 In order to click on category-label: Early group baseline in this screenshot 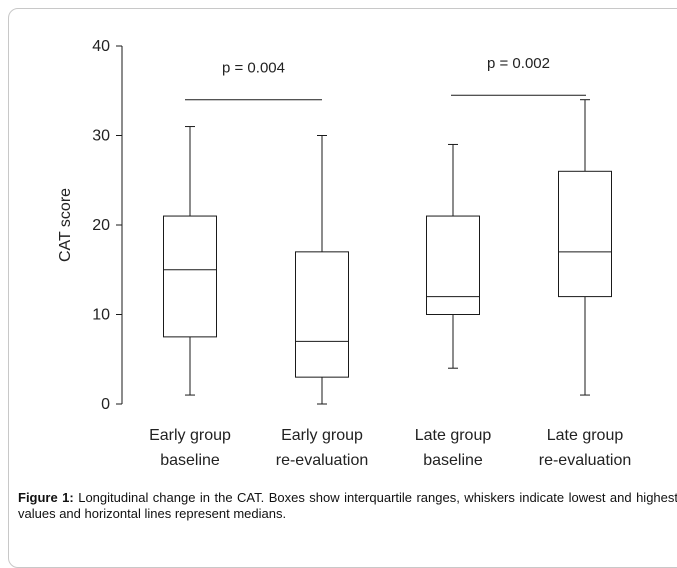, I will do `click(190, 448)`.